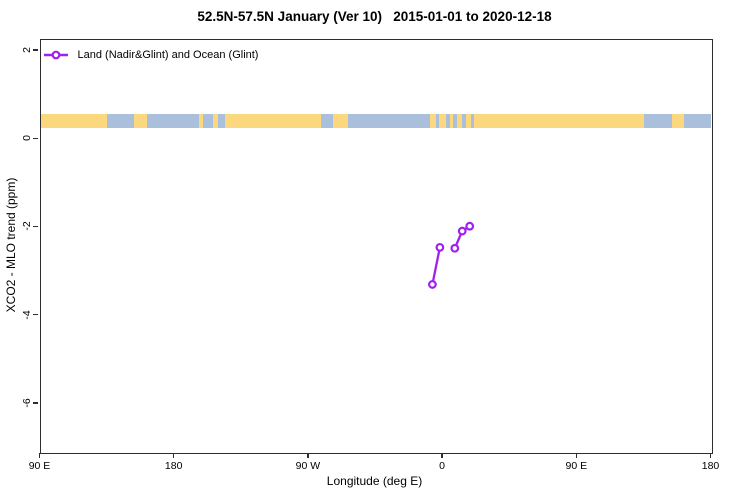  I want to click on y-axis-title: XCO2 - MLO trend (ppm), so click(11, 245).